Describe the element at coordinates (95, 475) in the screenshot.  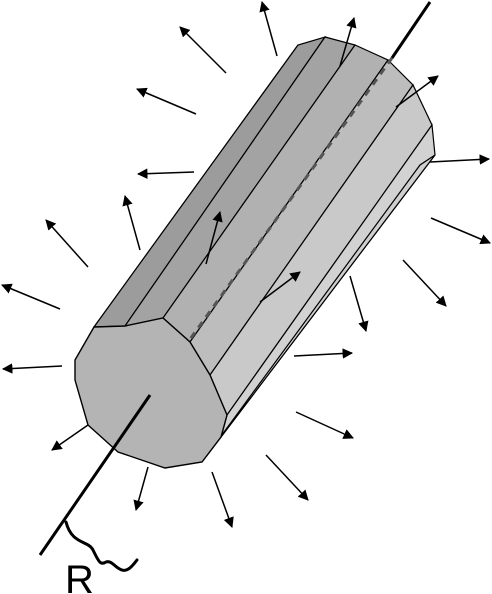
I see `axis-line-bottom` at that location.